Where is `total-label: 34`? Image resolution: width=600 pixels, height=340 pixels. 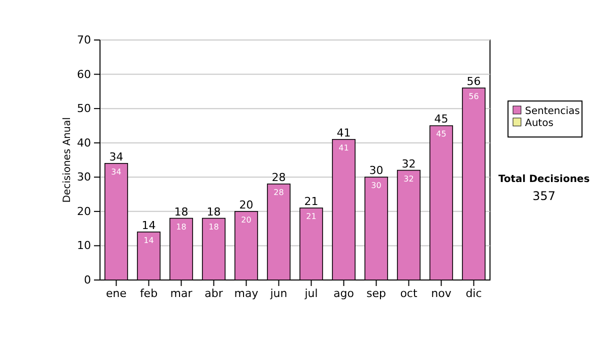
total-label: 34 is located at coordinates (116, 157).